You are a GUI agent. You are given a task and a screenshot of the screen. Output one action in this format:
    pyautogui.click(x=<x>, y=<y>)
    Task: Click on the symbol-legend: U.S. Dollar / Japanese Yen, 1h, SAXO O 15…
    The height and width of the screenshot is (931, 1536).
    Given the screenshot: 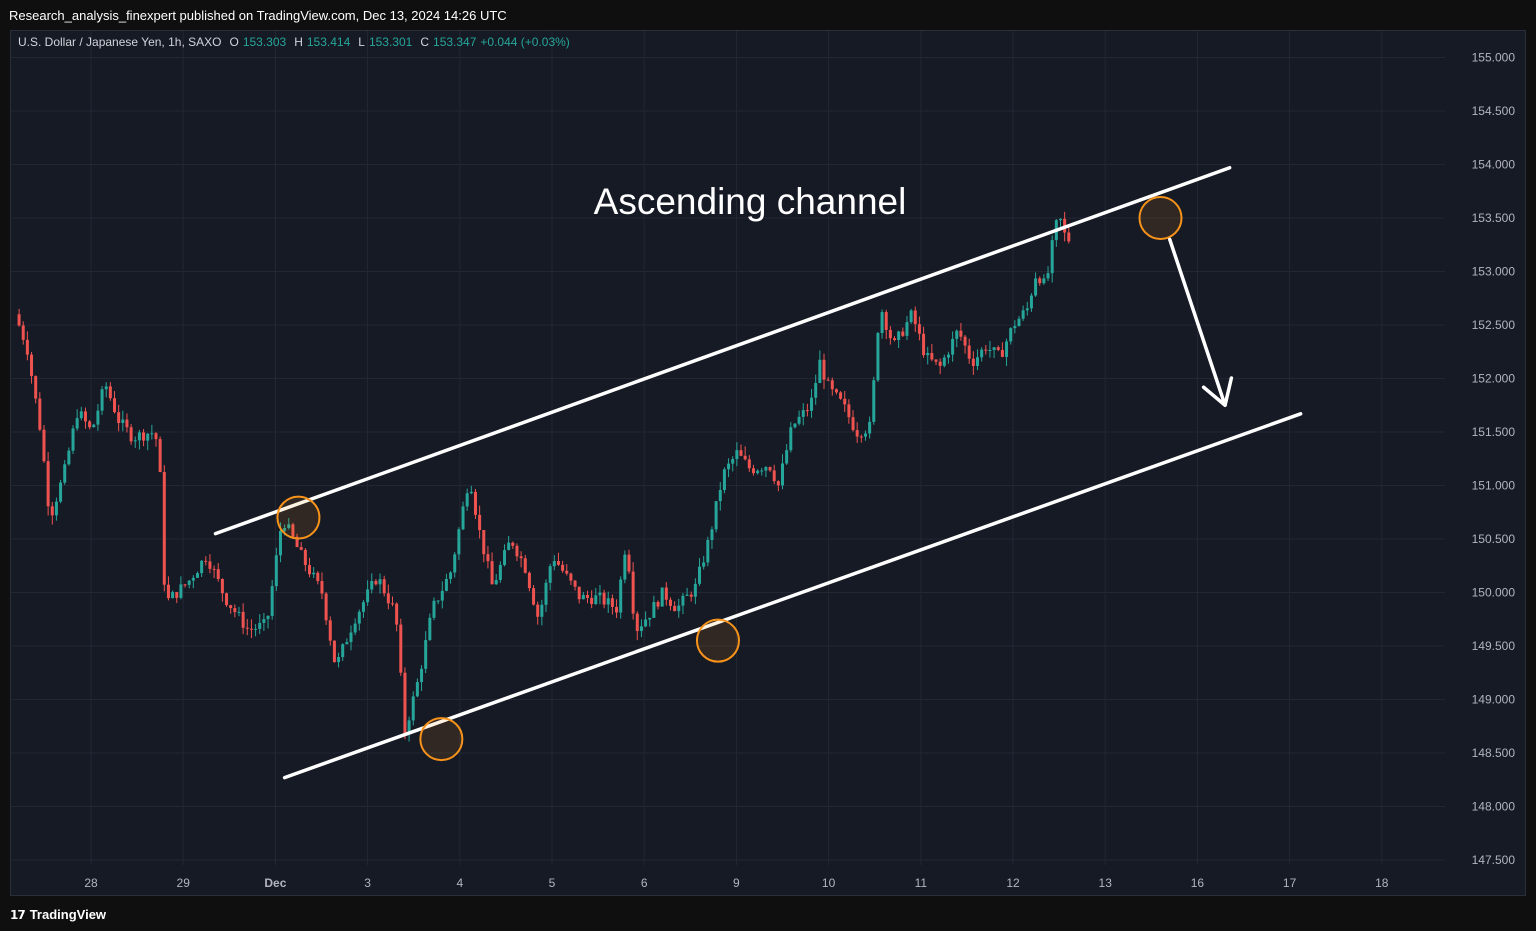 What is the action you would take?
    pyautogui.click(x=294, y=42)
    